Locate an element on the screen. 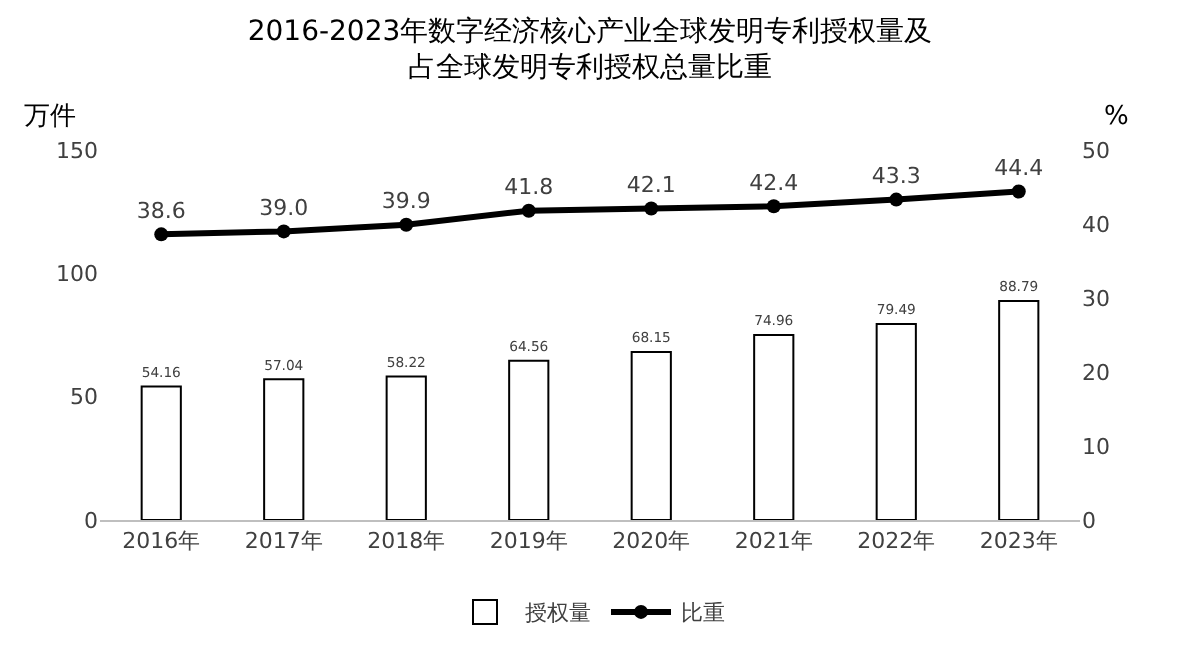 The image size is (1180, 664). data-label: 41.8 is located at coordinates (529, 187).